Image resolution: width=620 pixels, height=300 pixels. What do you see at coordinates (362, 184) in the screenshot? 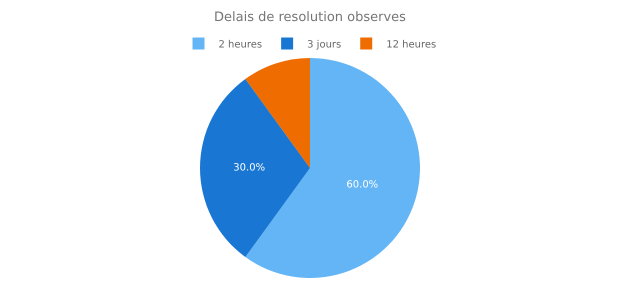
I see `data-label: 60.0%` at bounding box center [362, 184].